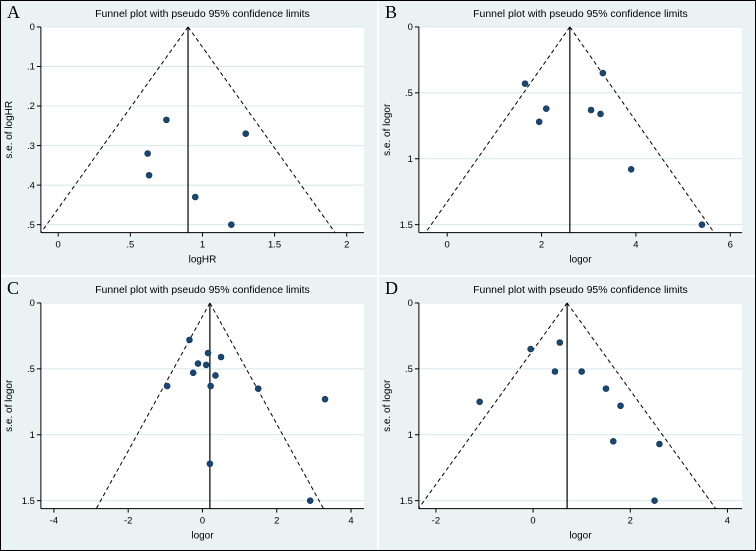 The width and height of the screenshot is (756, 551). I want to click on x-tick-label: 1.5, so click(274, 245).